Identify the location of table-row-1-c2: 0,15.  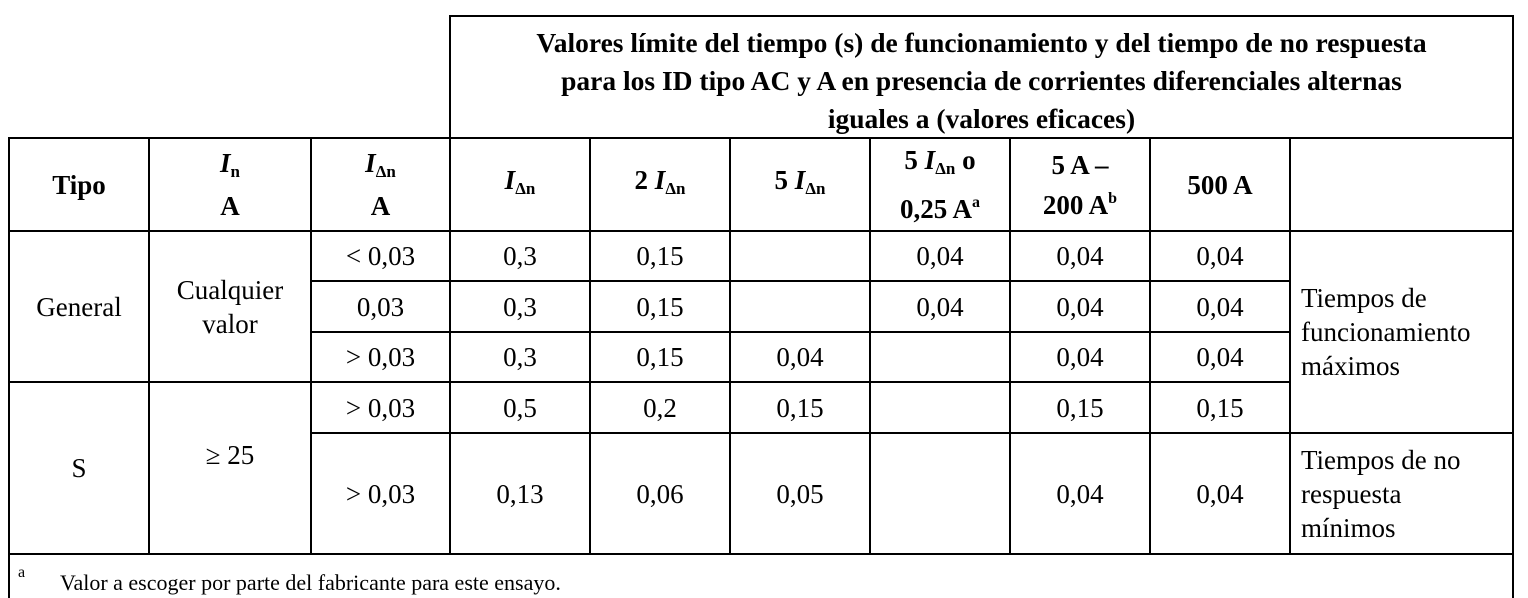
(660, 306).